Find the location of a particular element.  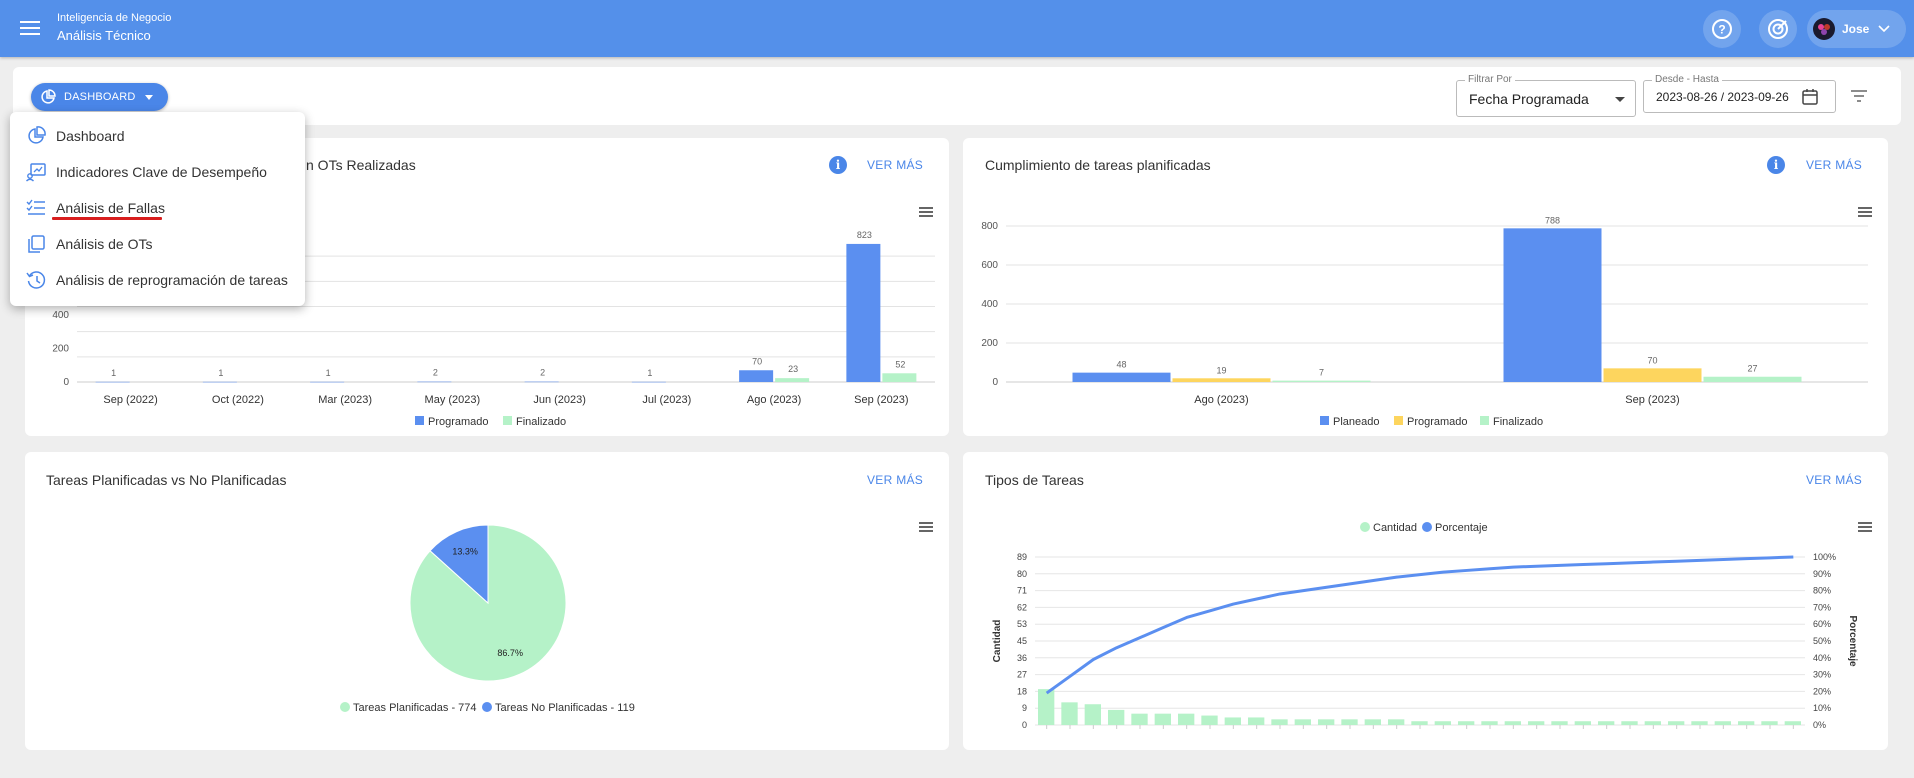

menu-item-analisis-ots: Análisis de OTs is located at coordinates (157, 244).